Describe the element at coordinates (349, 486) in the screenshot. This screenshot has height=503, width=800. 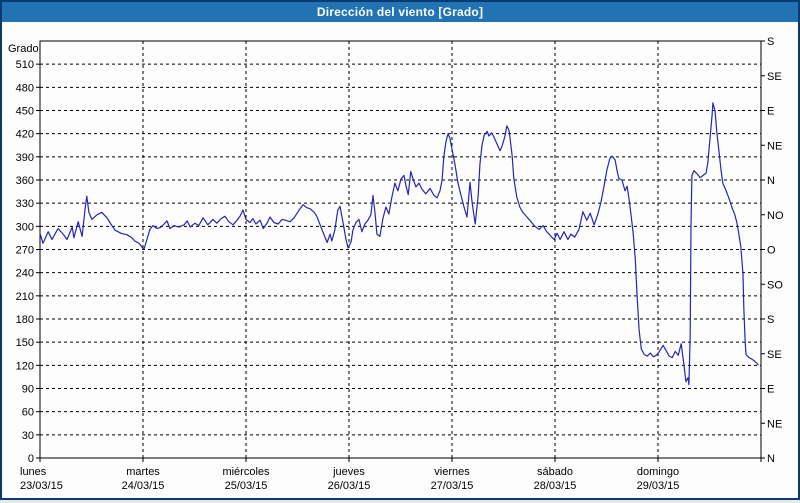
I see `x-axis-date-label: 26/03/15` at that location.